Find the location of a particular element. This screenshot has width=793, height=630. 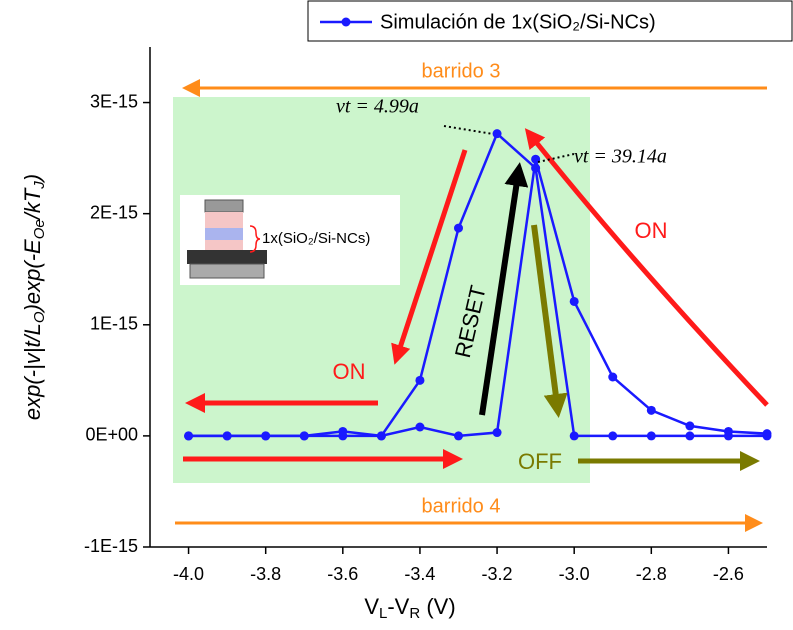

legend: Simulación de 1x(SiO₂/Si-NCs) is located at coordinates (550, 21).